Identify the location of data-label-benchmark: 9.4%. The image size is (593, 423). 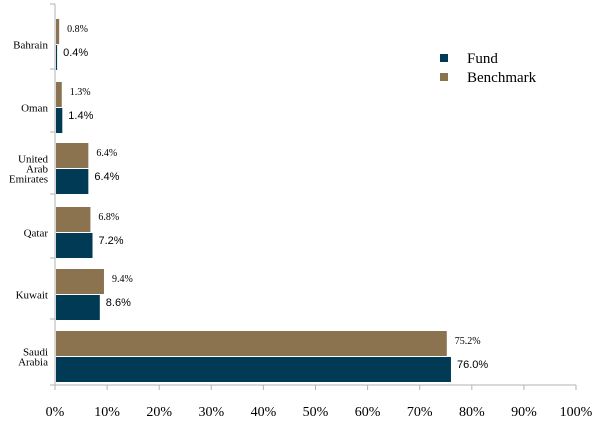
(122, 279).